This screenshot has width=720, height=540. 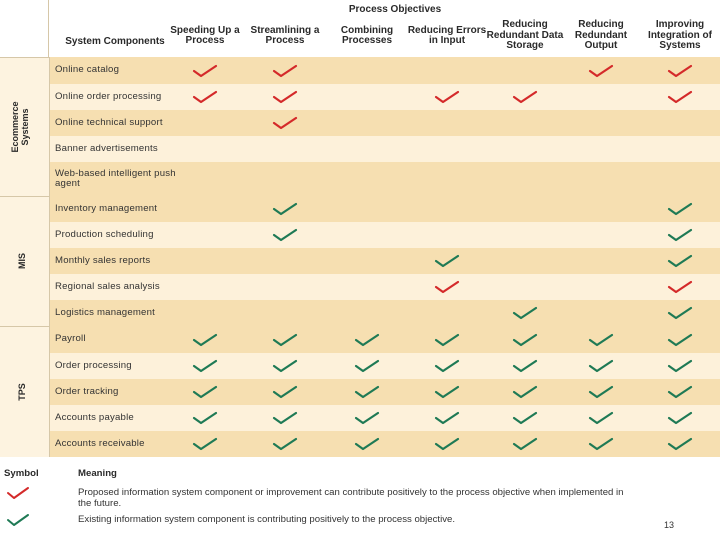 I want to click on column-header: Combining Processes, so click(x=367, y=35).